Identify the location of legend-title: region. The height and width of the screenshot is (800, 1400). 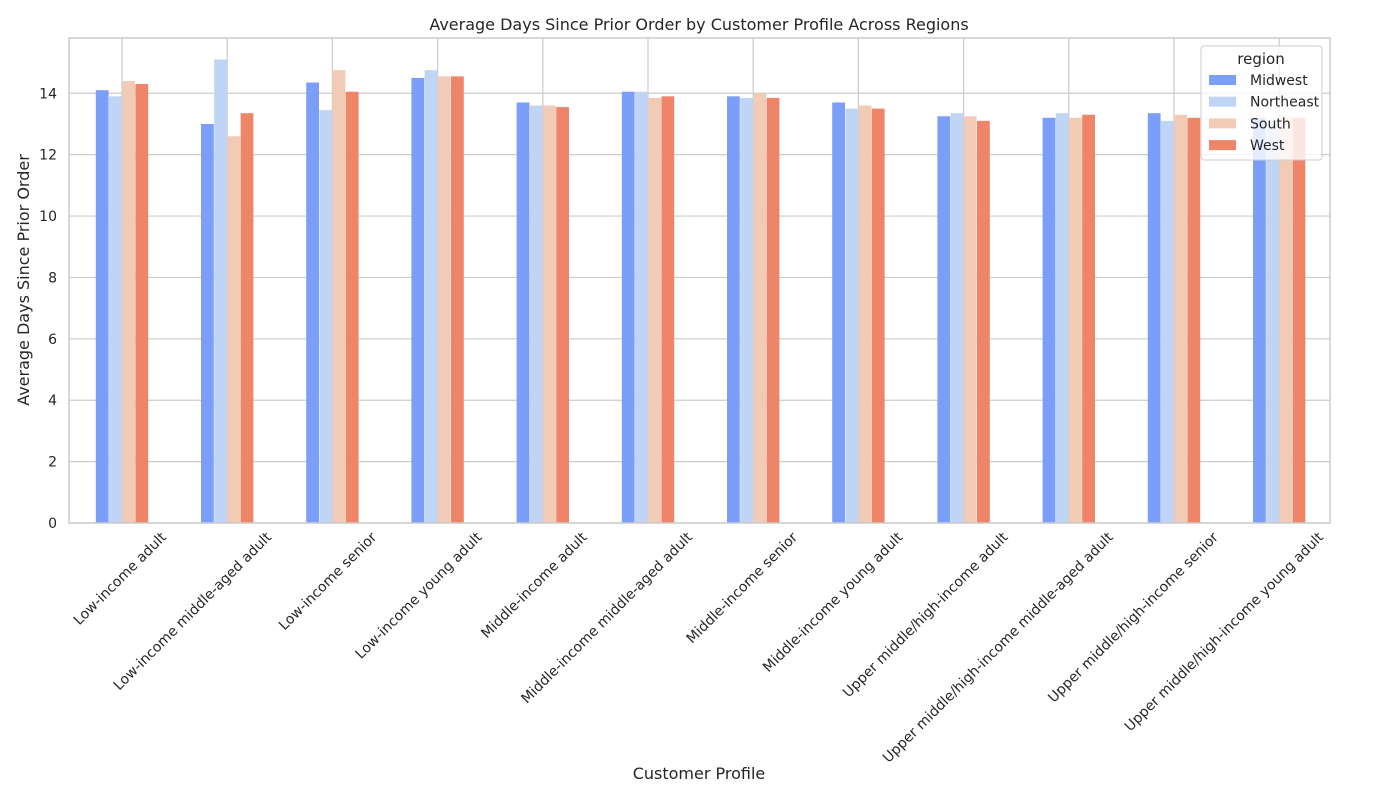
(1260, 59).